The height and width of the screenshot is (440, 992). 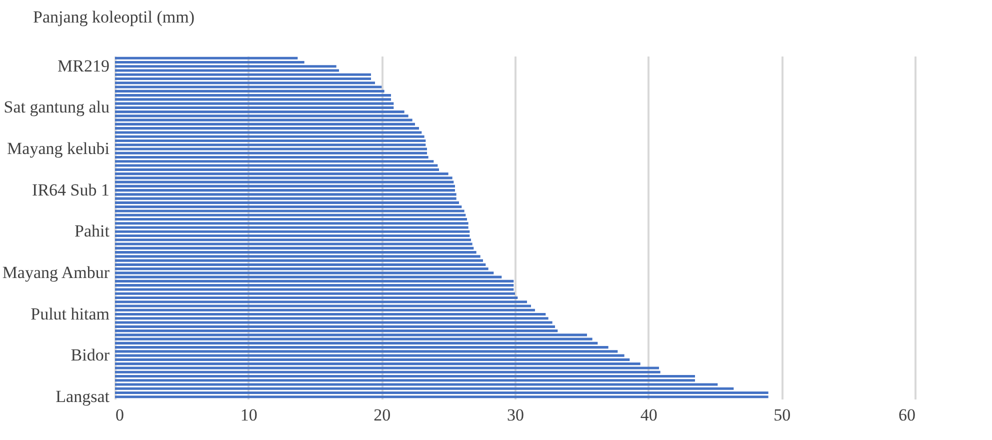 I want to click on x-tick-label: 0, so click(x=120, y=415).